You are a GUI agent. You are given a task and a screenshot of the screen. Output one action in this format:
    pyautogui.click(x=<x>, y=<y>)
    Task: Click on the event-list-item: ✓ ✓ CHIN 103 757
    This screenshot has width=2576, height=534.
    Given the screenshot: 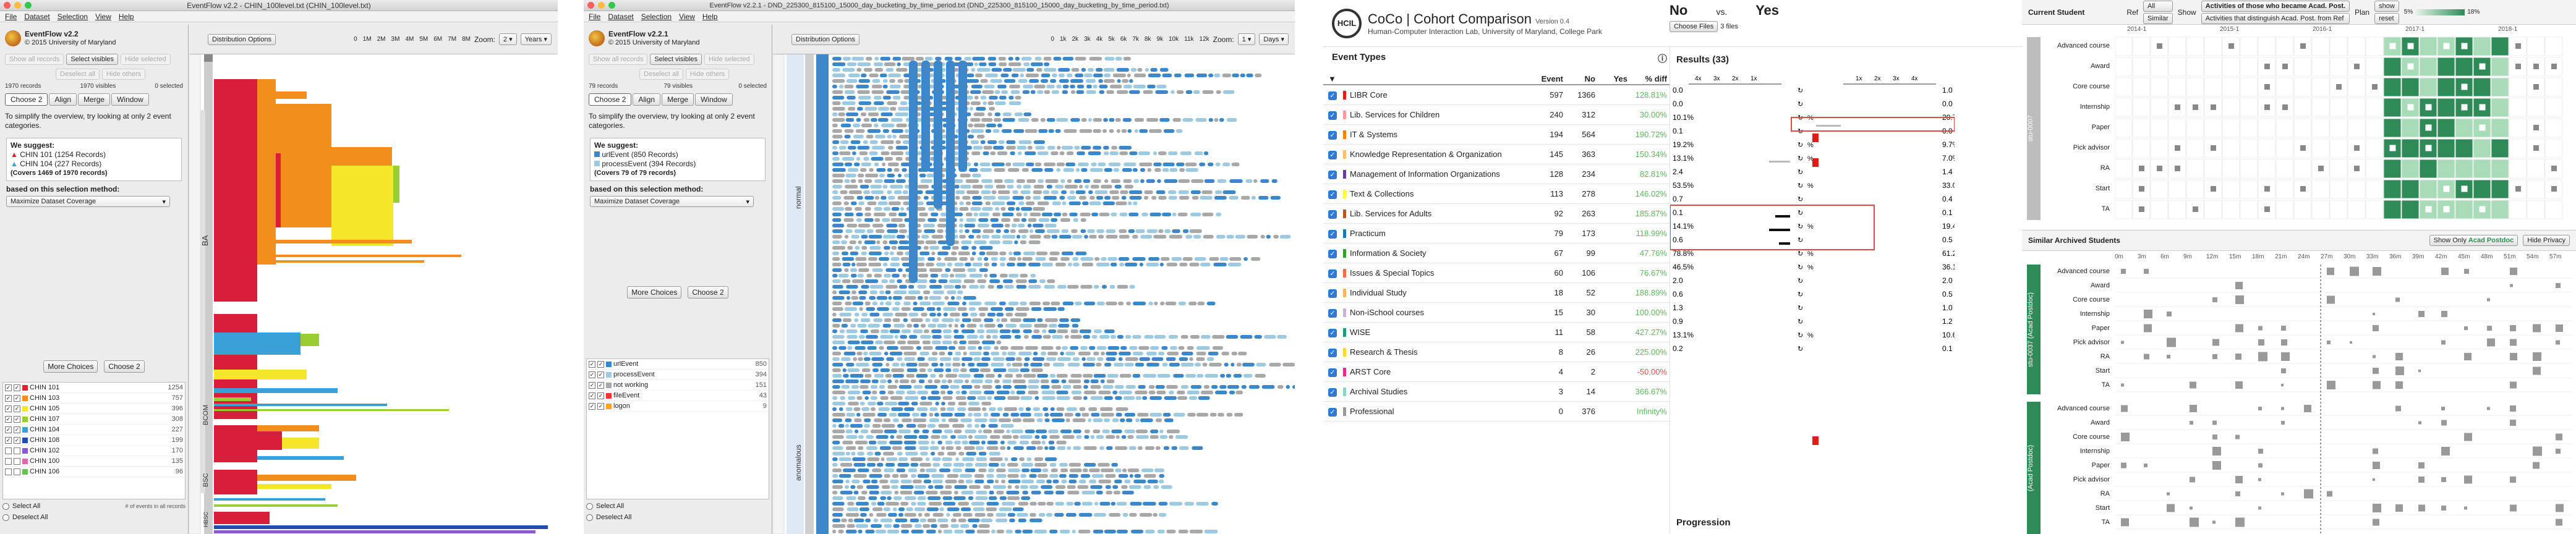 What is the action you would take?
    pyautogui.click(x=94, y=398)
    